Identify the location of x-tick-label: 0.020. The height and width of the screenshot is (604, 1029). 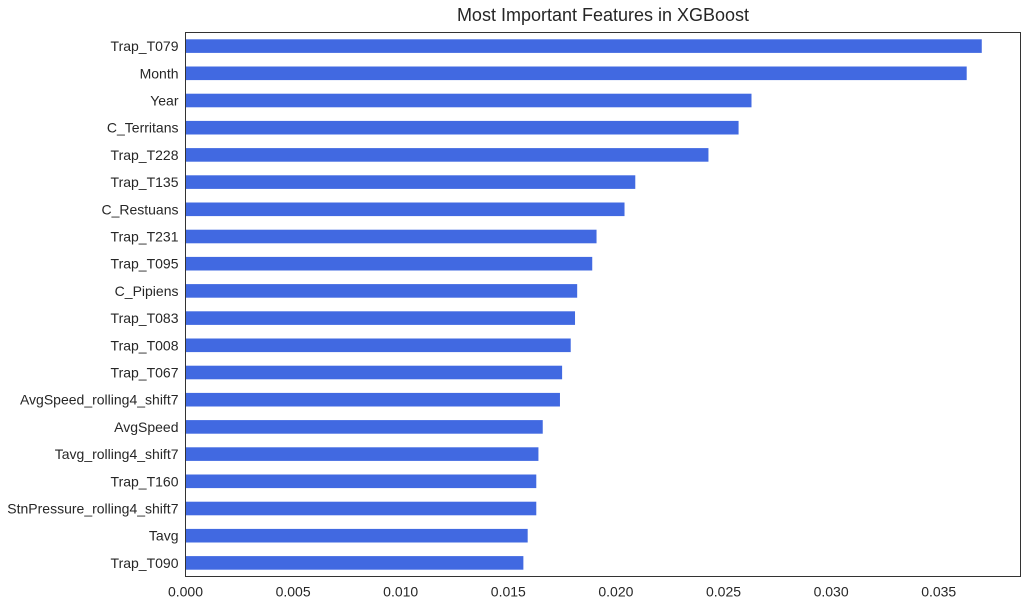
(615, 592).